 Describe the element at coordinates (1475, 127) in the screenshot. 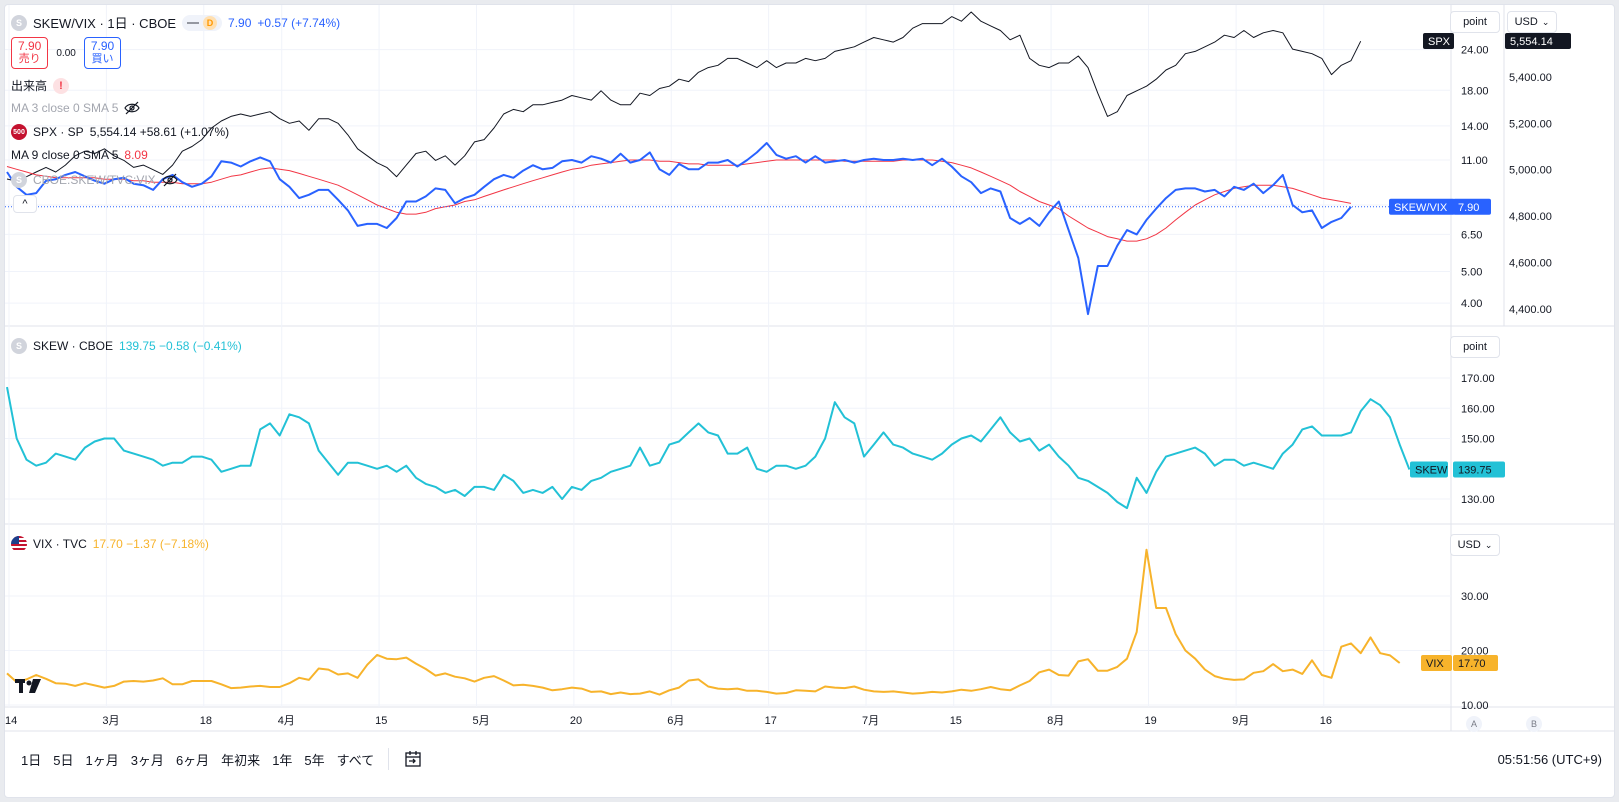

I see `left-axis-tick: 14.00` at that location.